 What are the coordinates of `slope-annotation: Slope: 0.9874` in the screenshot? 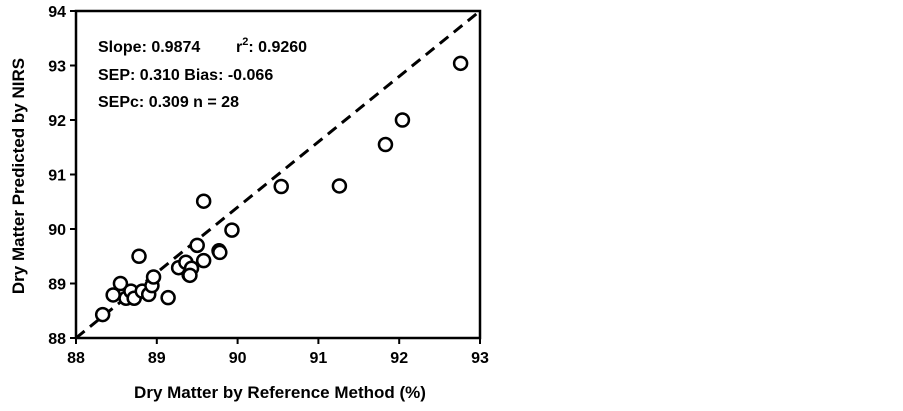 It's located at (149, 47).